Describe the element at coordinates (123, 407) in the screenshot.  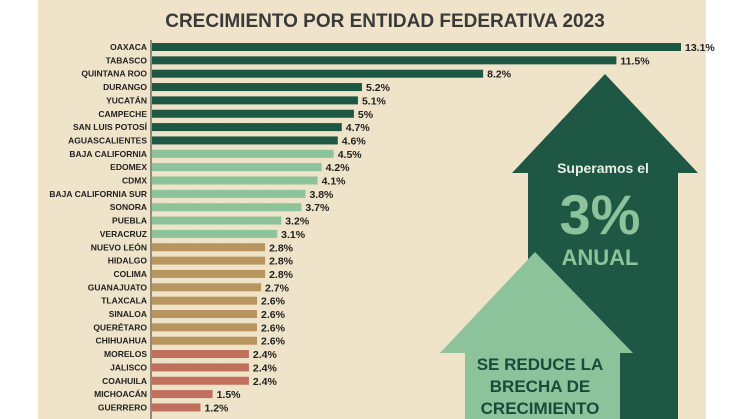
I see `category-label: GUERRERO` at that location.